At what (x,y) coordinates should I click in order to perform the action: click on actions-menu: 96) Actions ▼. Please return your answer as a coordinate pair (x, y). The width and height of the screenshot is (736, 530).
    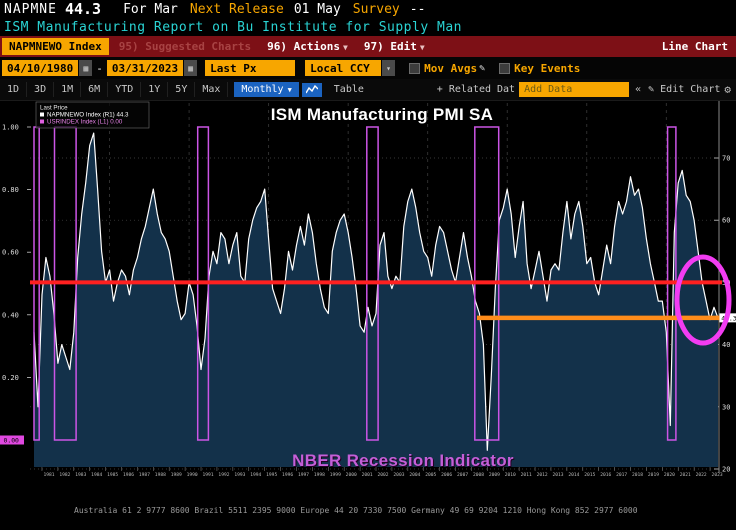
    Looking at the image, I should click on (307, 46).